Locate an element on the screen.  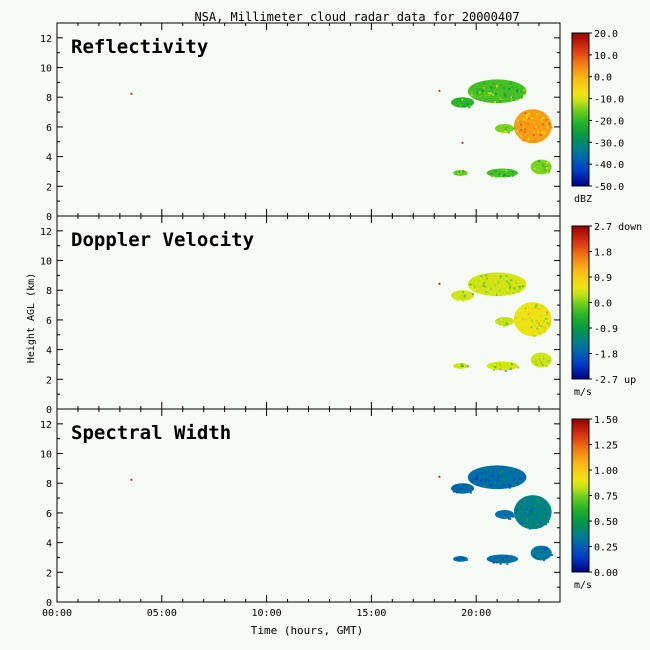
colorbar-tick-label: 20.0 is located at coordinates (606, 34).